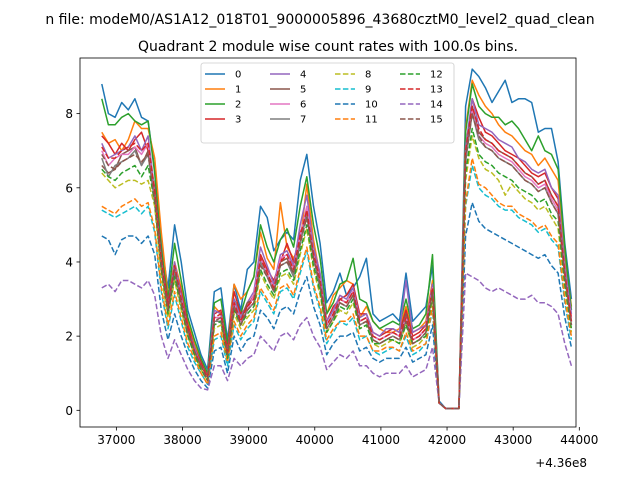  Describe the element at coordinates (238, 105) in the screenshot. I see `legend-label-2: 2` at that location.